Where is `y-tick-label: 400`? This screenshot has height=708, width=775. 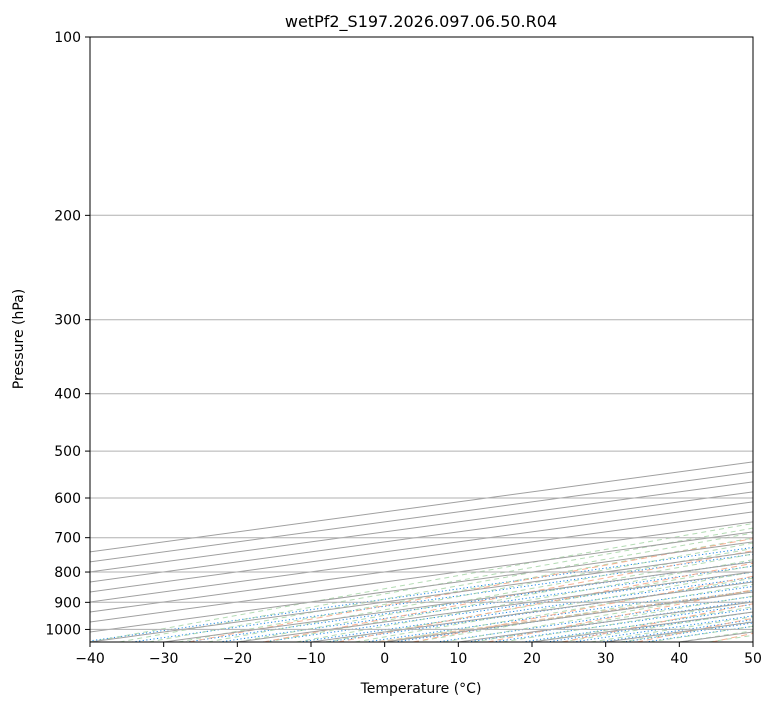 y-tick-label: 400 is located at coordinates (67, 395).